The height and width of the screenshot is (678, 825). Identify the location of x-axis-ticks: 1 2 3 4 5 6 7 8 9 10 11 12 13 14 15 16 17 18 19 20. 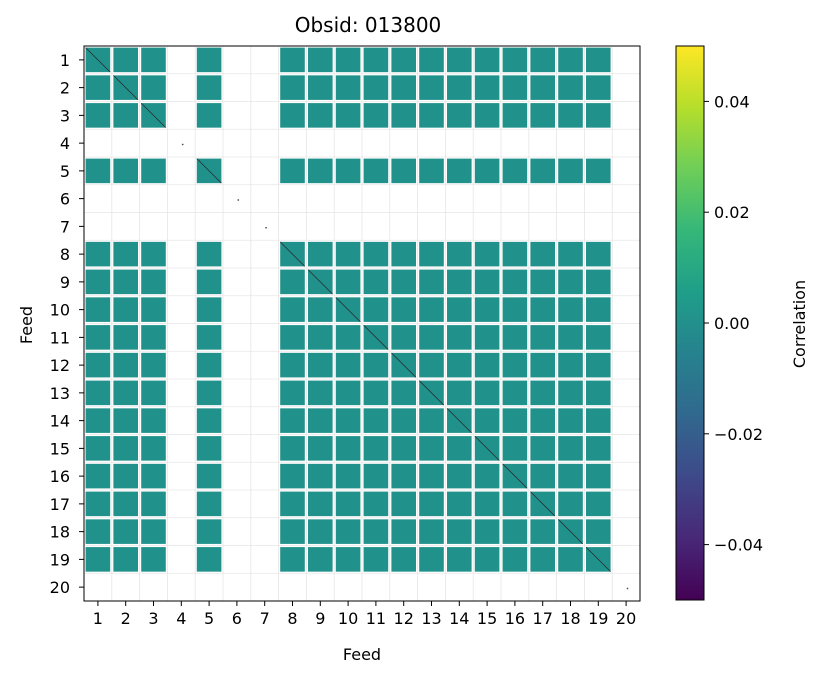
(364, 614).